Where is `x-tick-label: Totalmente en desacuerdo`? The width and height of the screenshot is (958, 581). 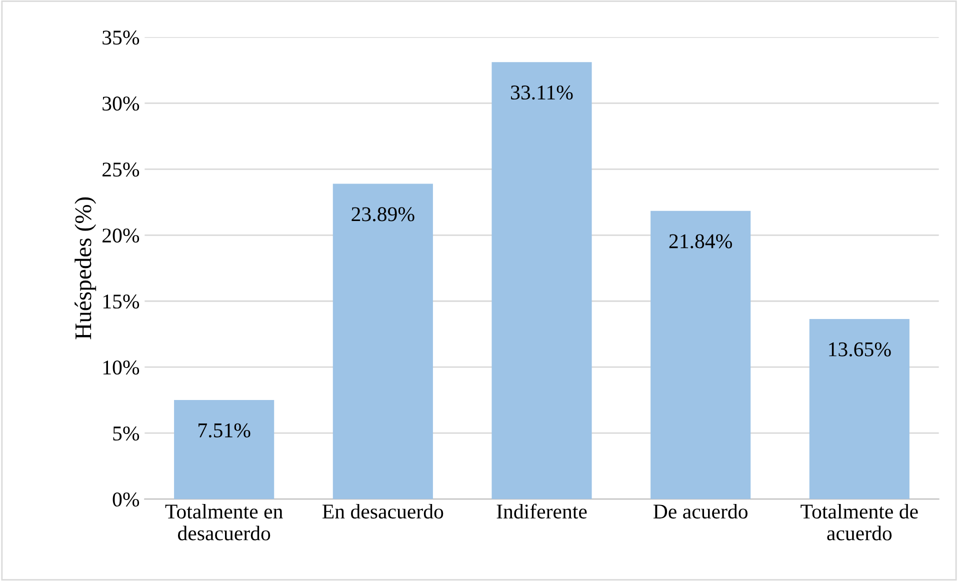 x-tick-label: Totalmente en desacuerdo is located at coordinates (224, 522).